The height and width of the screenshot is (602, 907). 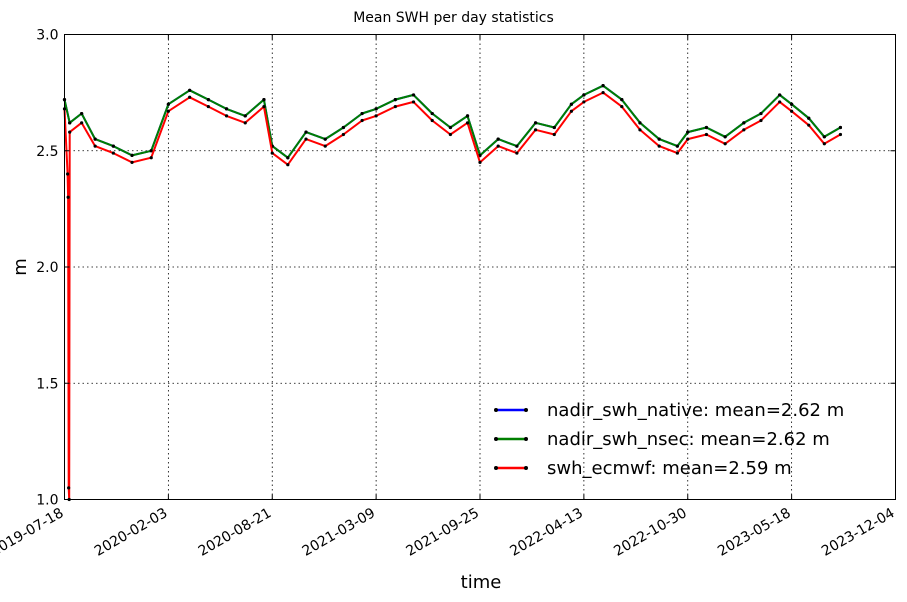 What do you see at coordinates (47, 36) in the screenshot?
I see `y-tick-label: 3.0` at bounding box center [47, 36].